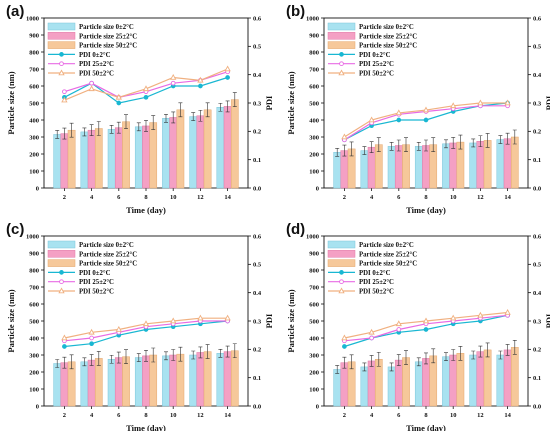  Describe the element at coordinates (537, 132) in the screenshot. I see `y-right-tick-label: 0.2` at that location.